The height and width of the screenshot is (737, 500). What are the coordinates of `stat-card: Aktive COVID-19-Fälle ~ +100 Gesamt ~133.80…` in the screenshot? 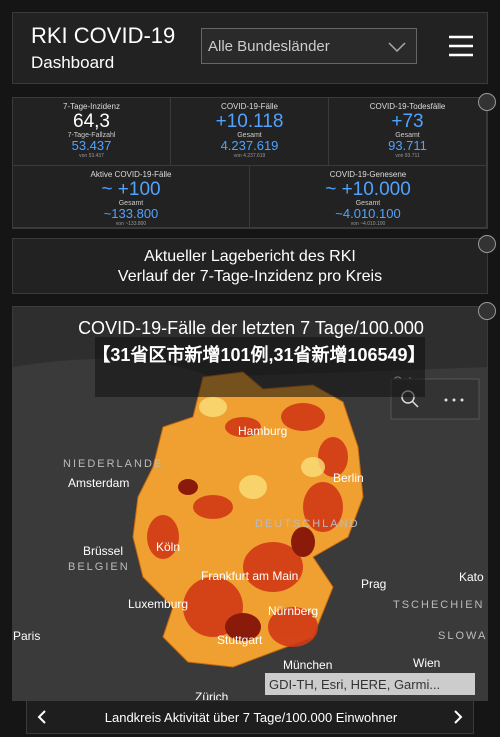 It's located at (131, 197).